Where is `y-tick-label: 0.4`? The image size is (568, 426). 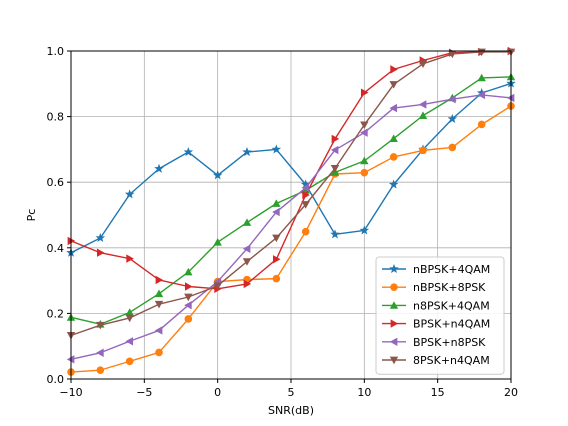 y-tick-label: 0.4 is located at coordinates (56, 248).